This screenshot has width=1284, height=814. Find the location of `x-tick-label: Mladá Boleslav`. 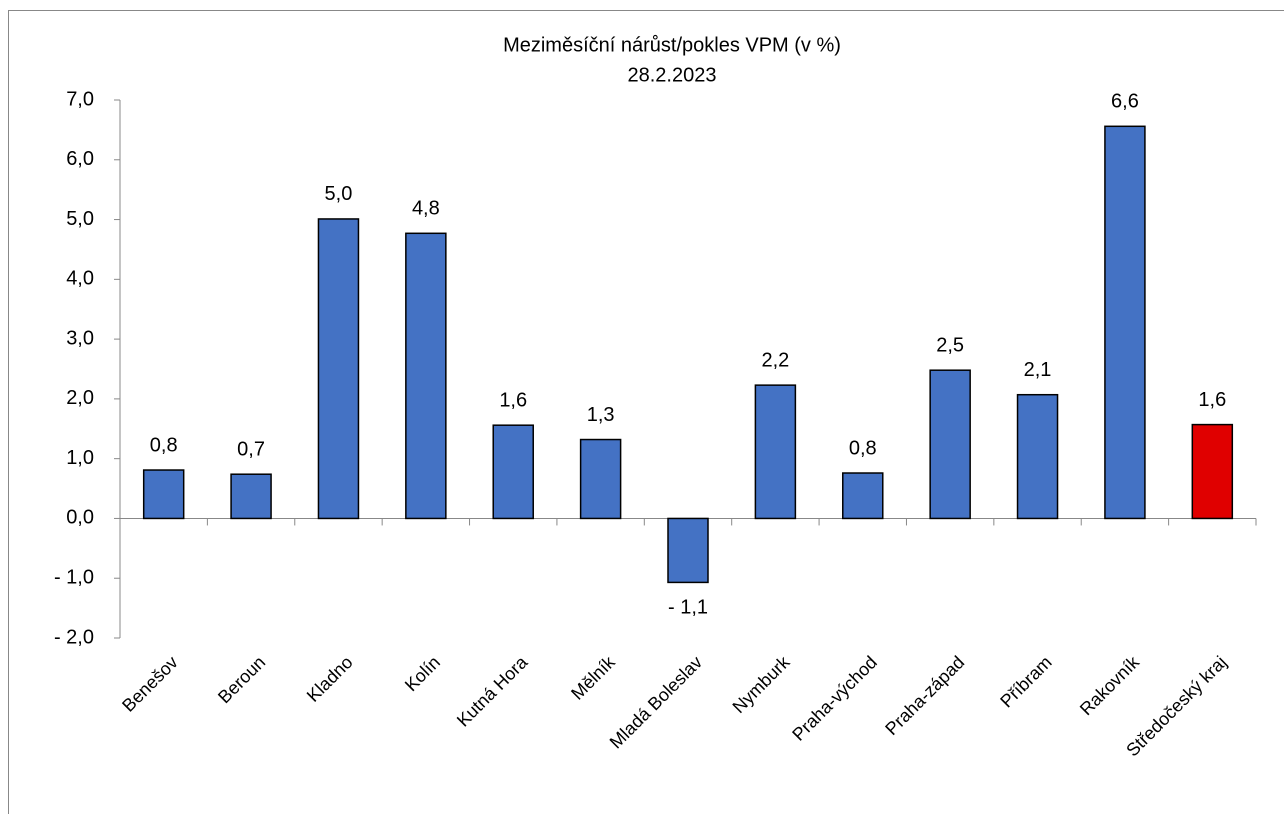

x-tick-label: Mladá Boleslav is located at coordinates (656, 702).